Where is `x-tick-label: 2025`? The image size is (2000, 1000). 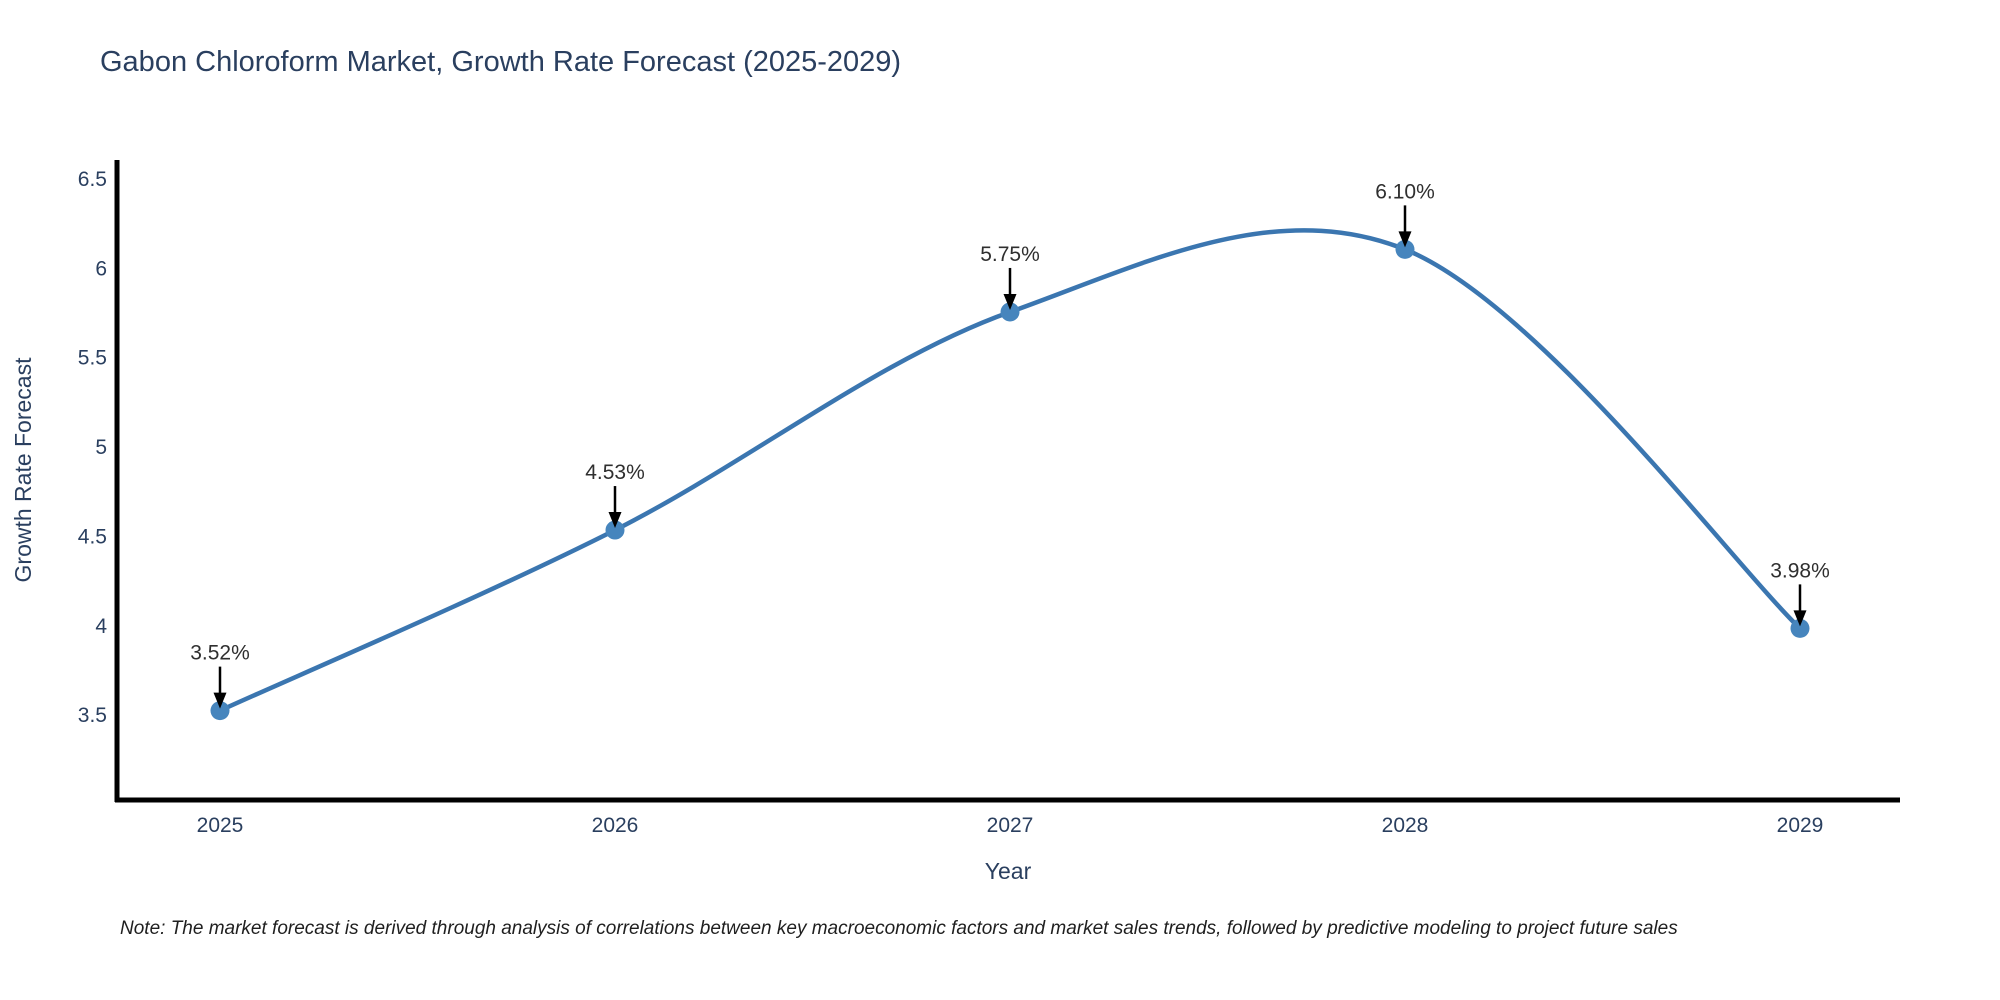
x-tick-label: 2025 is located at coordinates (220, 825).